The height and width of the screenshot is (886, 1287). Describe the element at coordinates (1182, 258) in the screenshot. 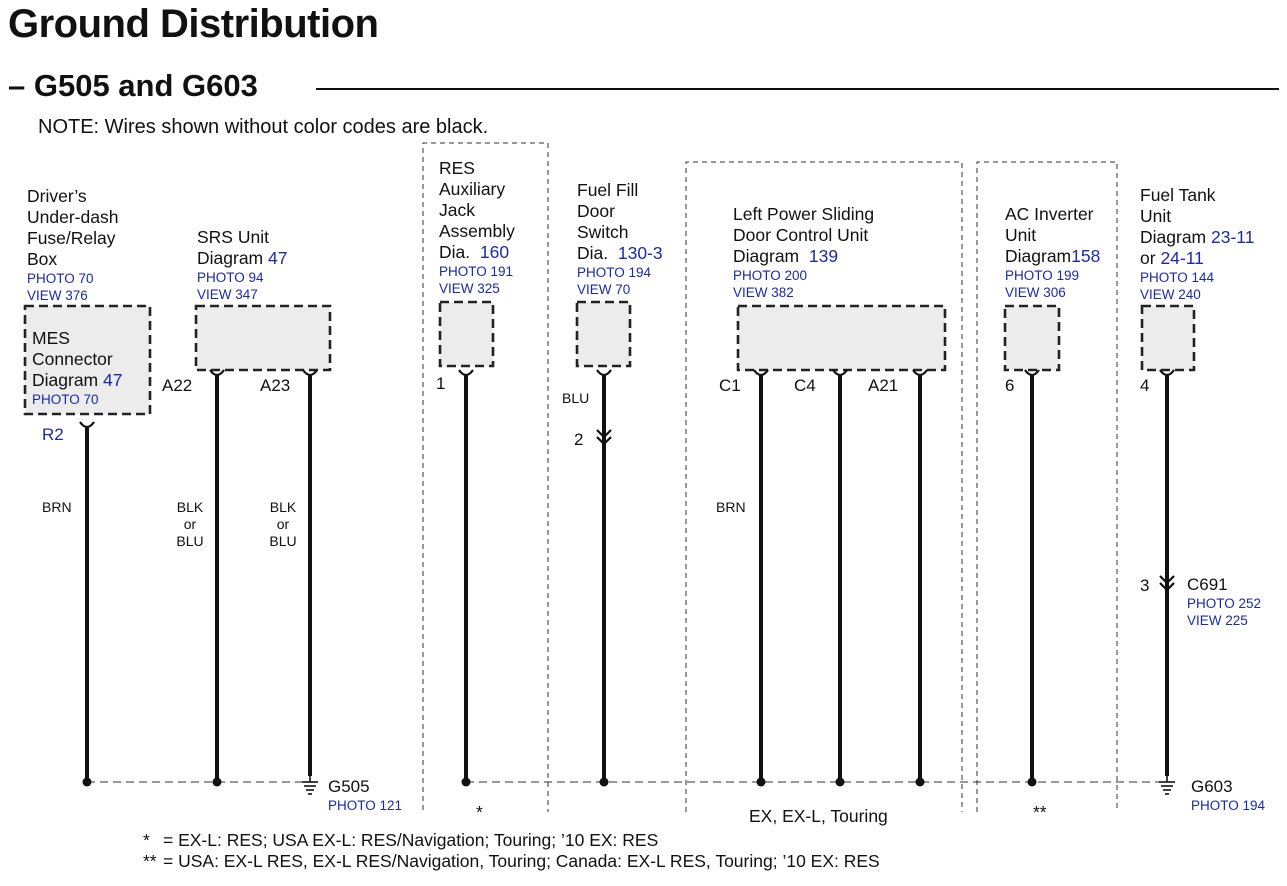

I see `fuel-tank-diagram-link-2: 24-11` at that location.